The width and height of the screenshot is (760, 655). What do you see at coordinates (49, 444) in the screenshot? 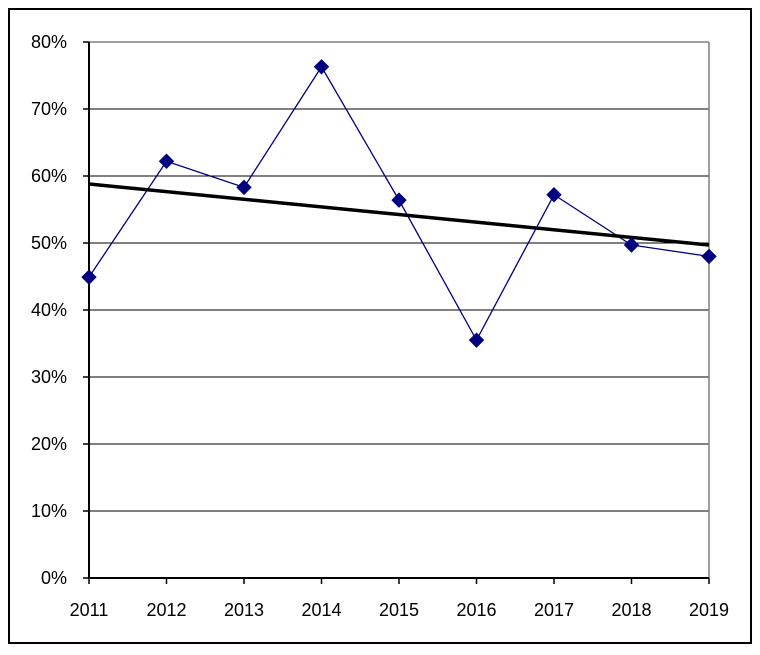
I see `y-tick-label: 20%` at bounding box center [49, 444].